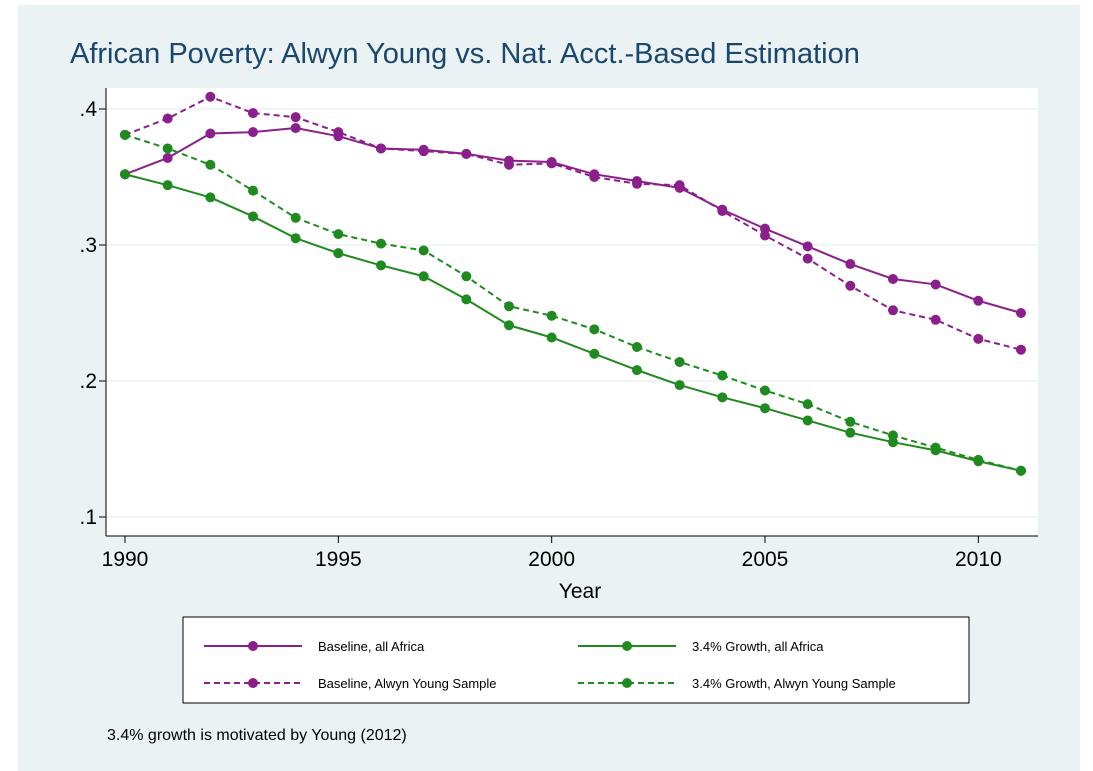 The width and height of the screenshot is (1093, 771). I want to click on y-tick-label: .1, so click(88, 517).